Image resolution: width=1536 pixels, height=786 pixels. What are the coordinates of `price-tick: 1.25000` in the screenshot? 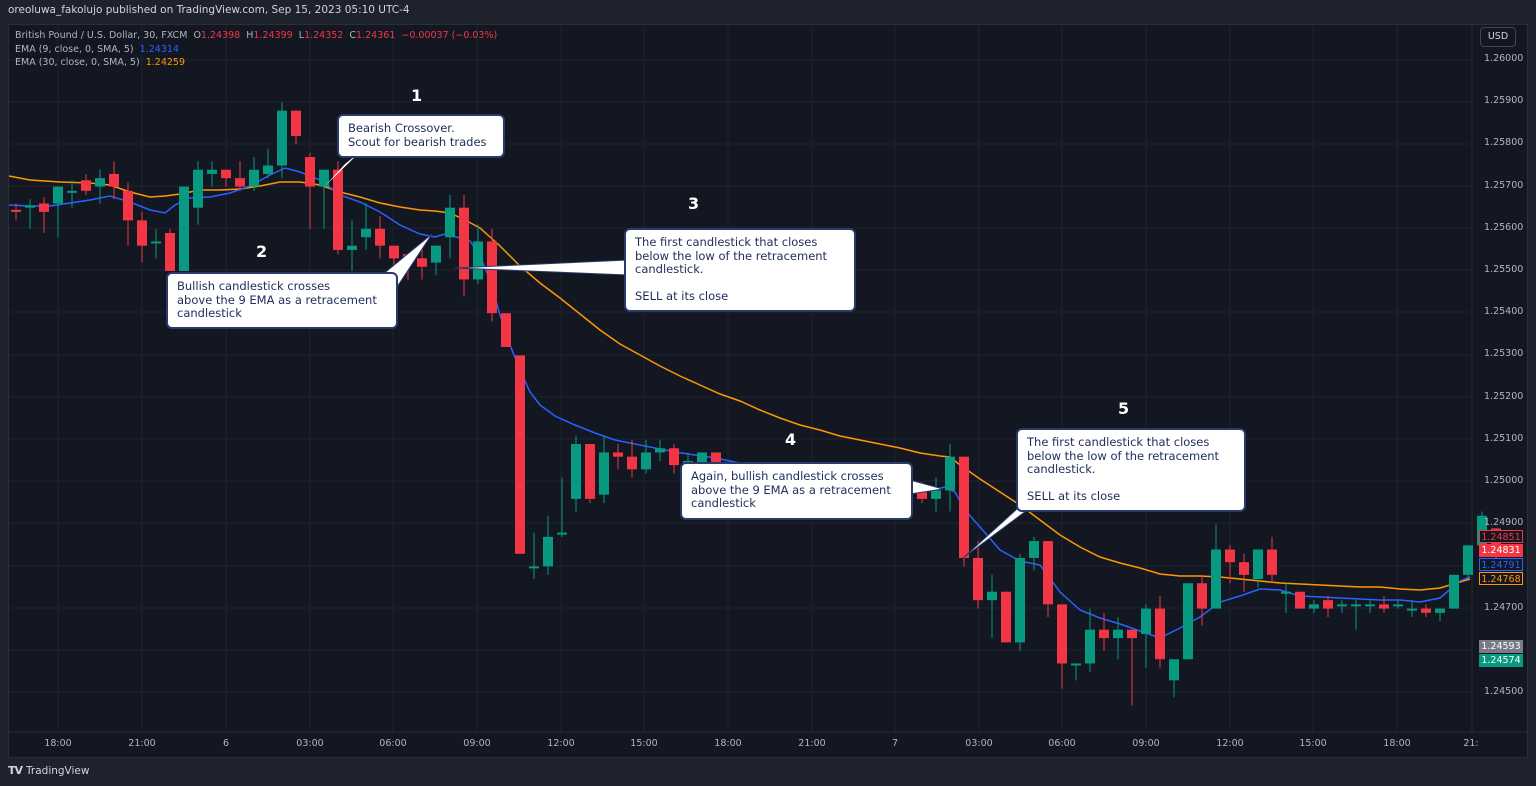 It's located at (1504, 480).